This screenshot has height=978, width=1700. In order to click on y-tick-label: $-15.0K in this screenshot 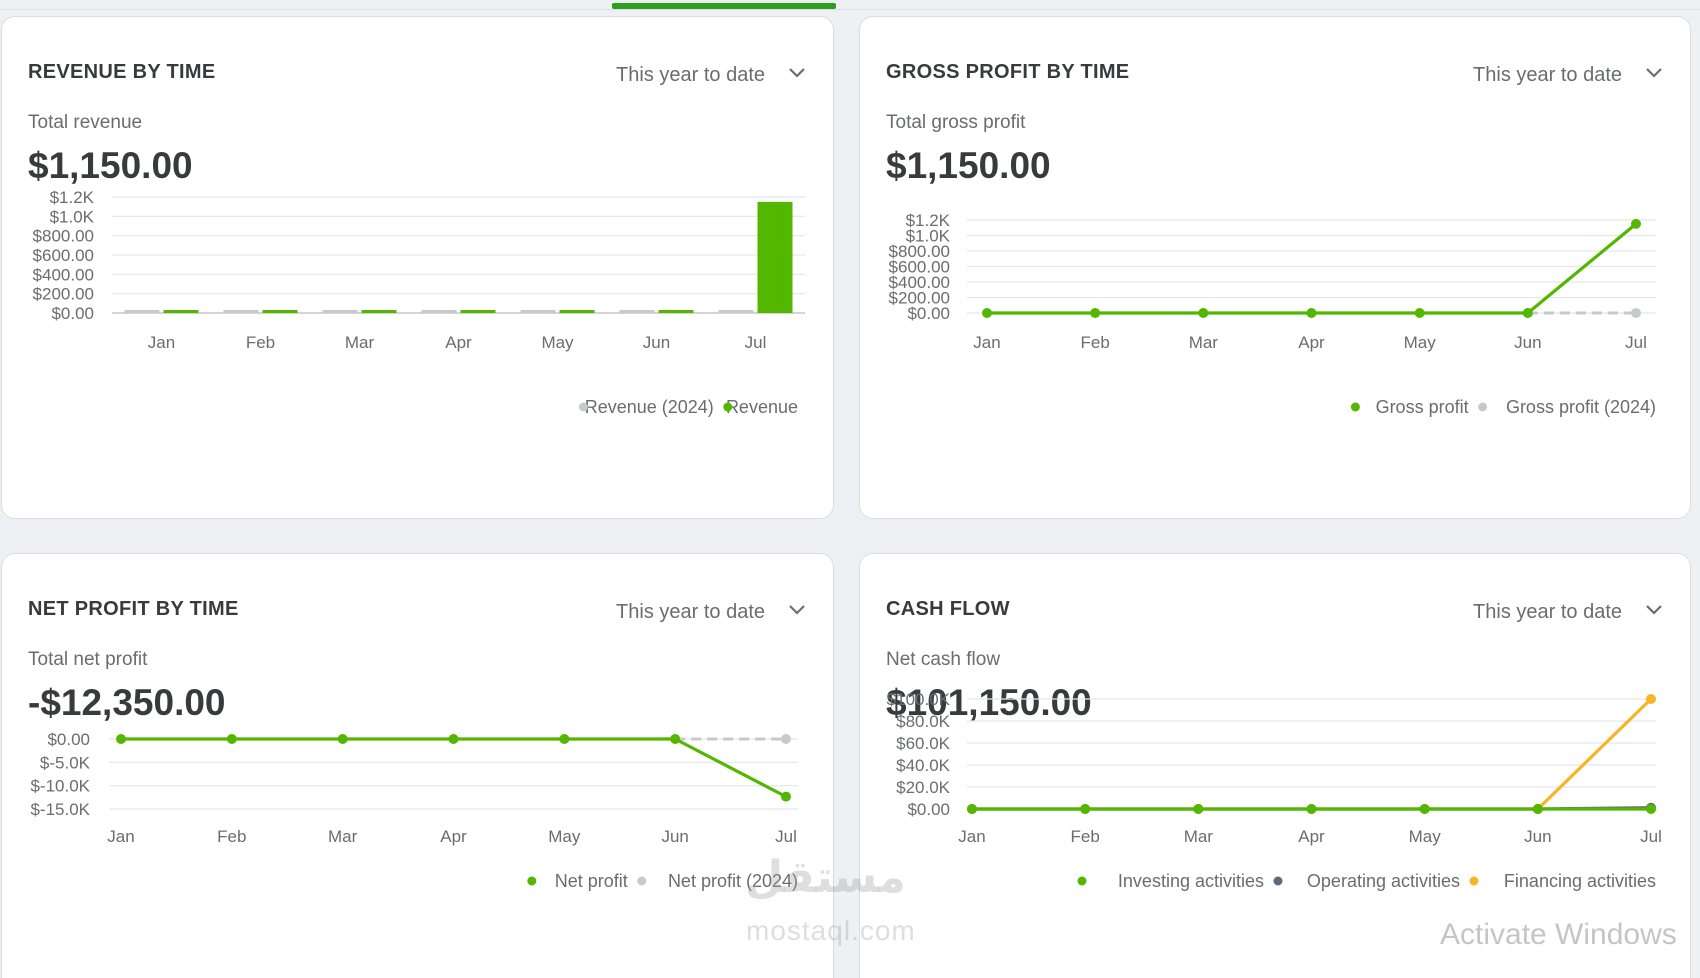, I will do `click(60, 809)`.